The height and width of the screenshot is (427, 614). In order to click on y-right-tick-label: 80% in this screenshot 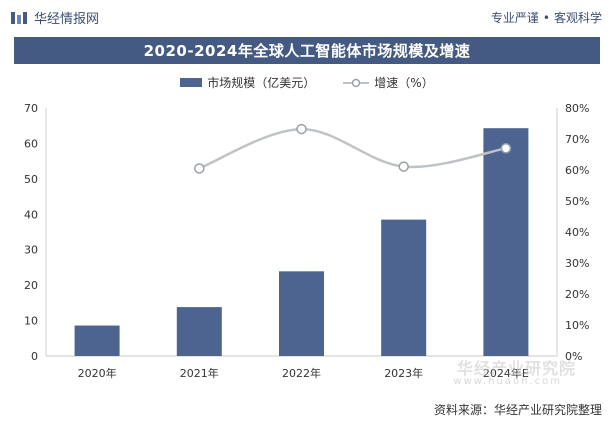, I will do `click(577, 108)`.